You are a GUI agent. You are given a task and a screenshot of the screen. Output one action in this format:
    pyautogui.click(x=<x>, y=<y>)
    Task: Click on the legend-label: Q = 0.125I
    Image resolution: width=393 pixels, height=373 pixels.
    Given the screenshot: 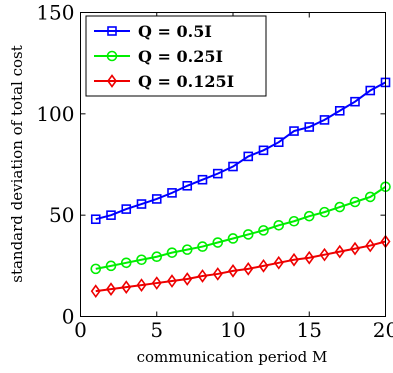 What is the action you would take?
    pyautogui.click(x=186, y=81)
    